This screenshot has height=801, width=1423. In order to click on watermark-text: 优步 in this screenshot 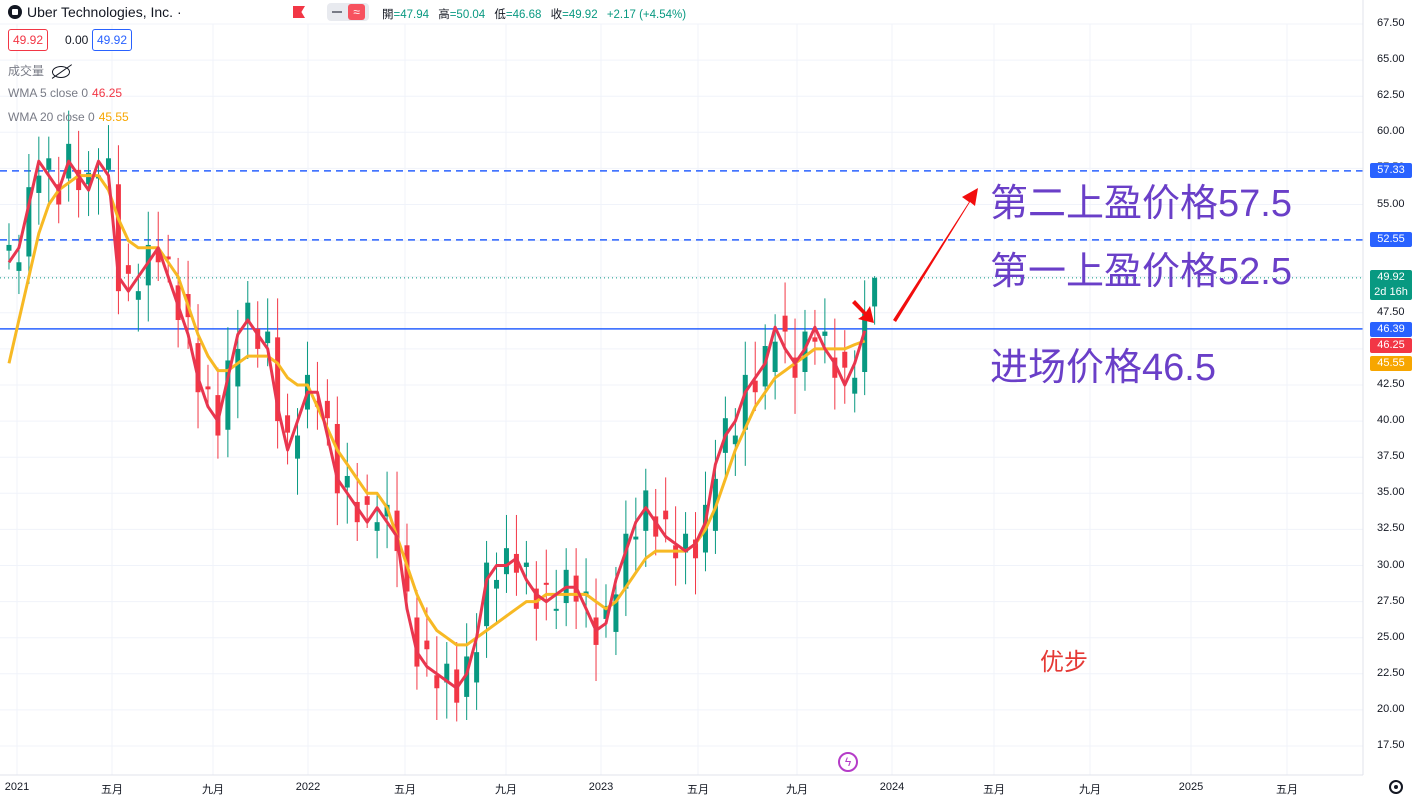, I will do `click(1064, 662)`.